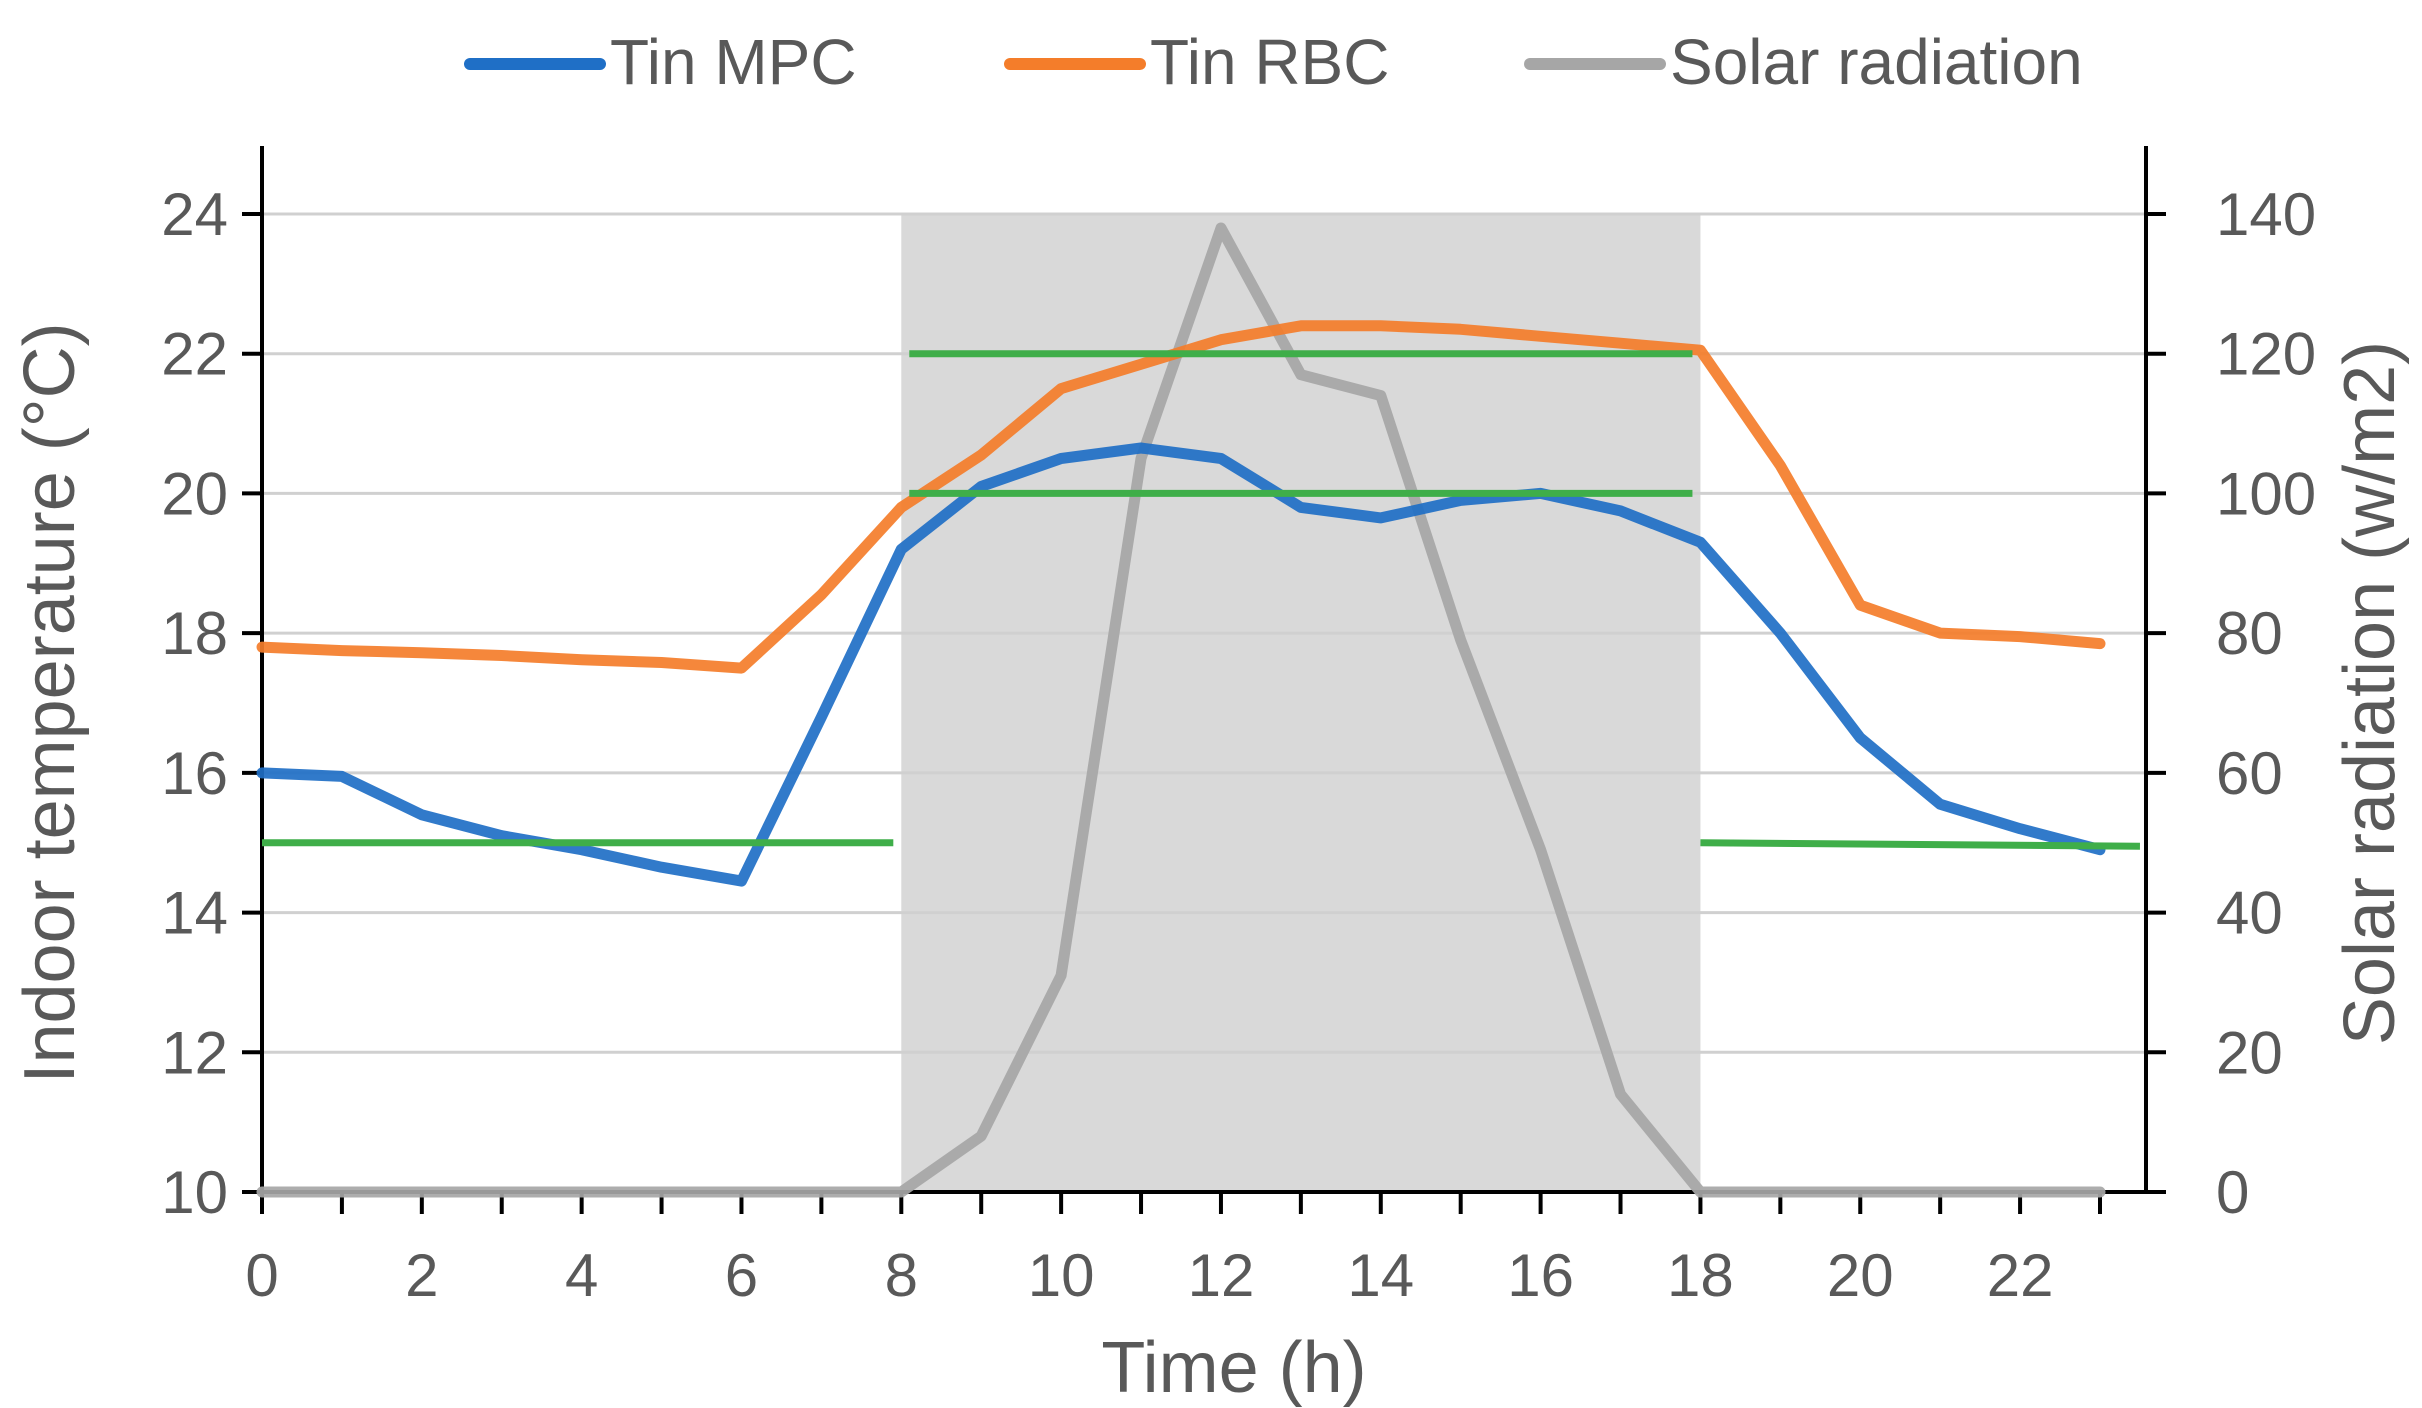  What do you see at coordinates (2266, 493) in the screenshot?
I see `y-right-tick-label: 100` at bounding box center [2266, 493].